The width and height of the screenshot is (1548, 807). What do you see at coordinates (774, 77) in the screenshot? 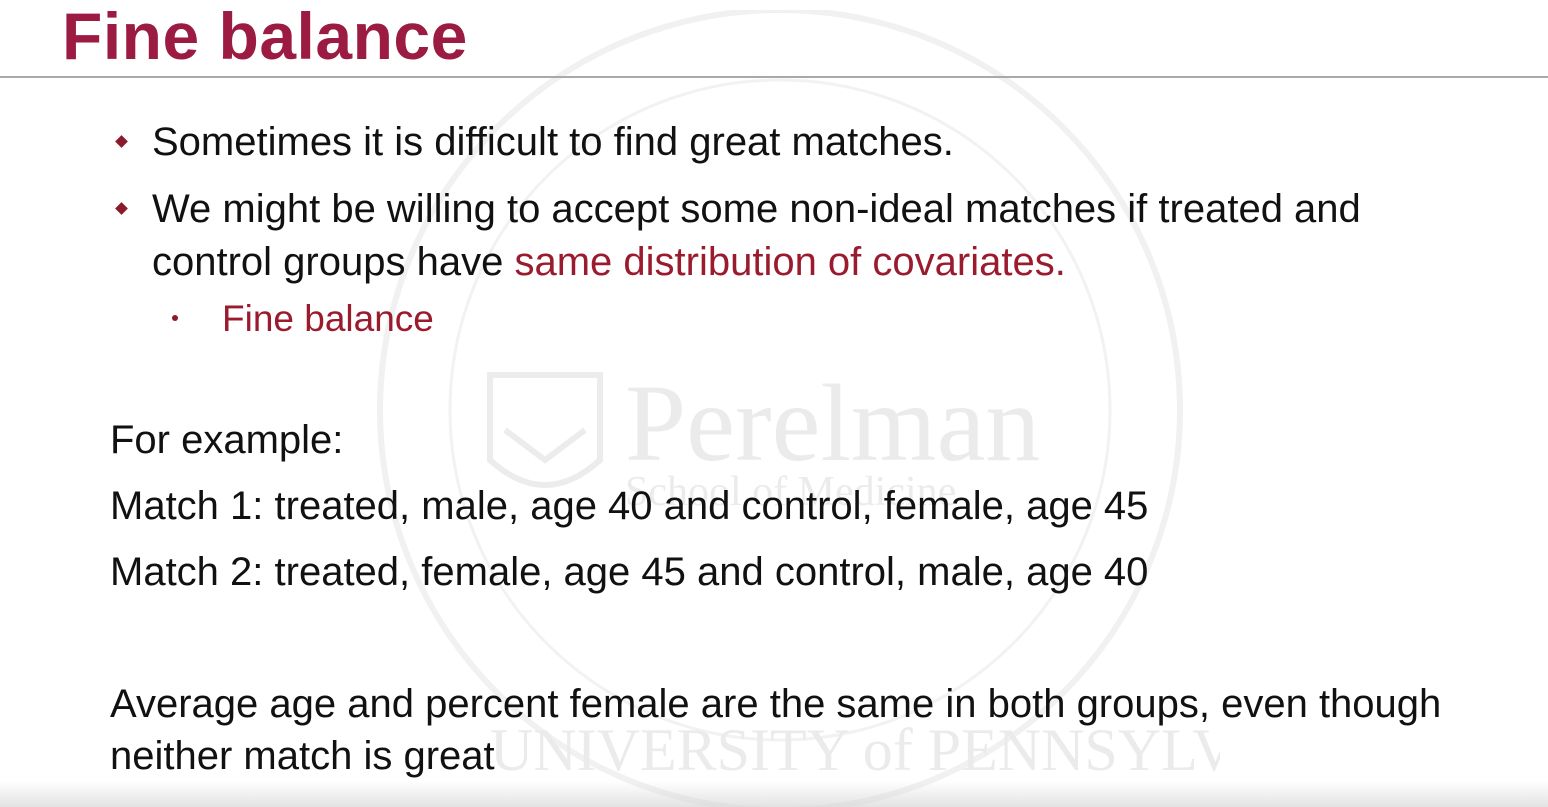
I see `title-divider` at bounding box center [774, 77].